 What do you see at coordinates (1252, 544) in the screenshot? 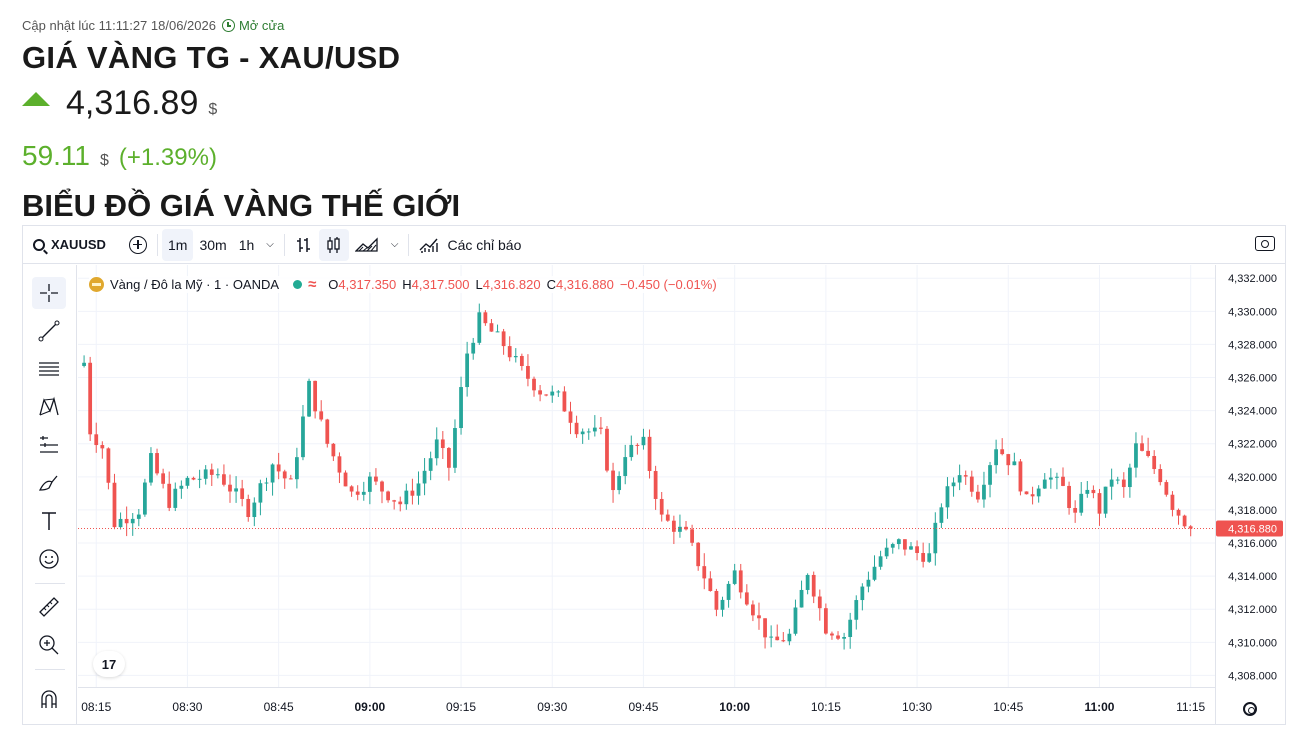
I see `price-tick-label: 4,316.000` at bounding box center [1252, 544].